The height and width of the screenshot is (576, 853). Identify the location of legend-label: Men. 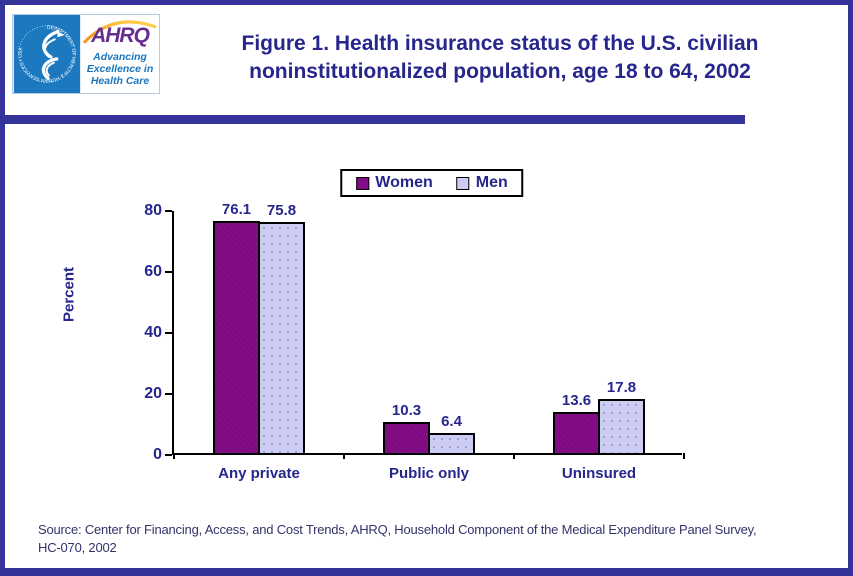
(491, 182).